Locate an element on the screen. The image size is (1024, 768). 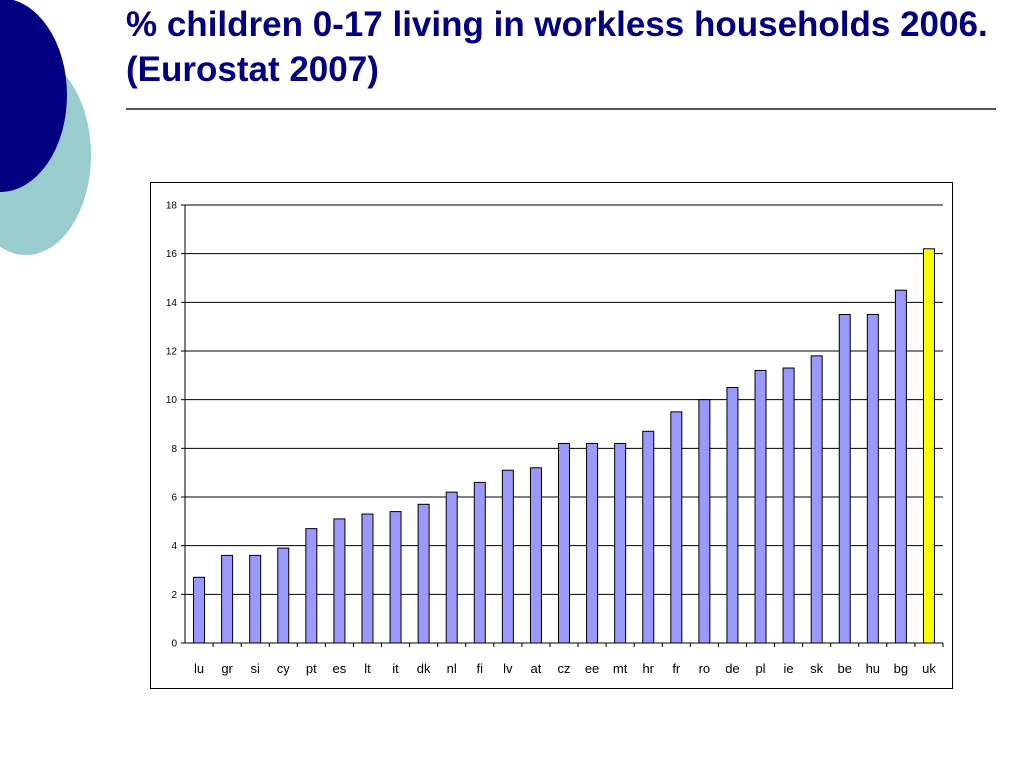
bar-dk is located at coordinates (423, 573).